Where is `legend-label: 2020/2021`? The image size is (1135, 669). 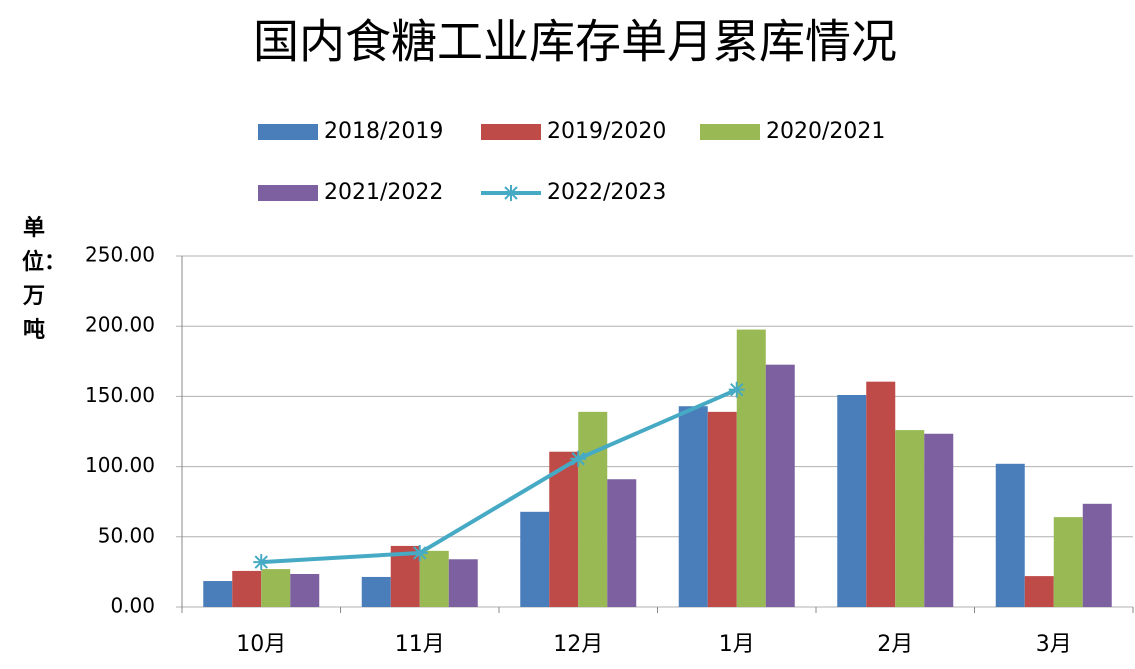
legend-label: 2020/2021 is located at coordinates (825, 131).